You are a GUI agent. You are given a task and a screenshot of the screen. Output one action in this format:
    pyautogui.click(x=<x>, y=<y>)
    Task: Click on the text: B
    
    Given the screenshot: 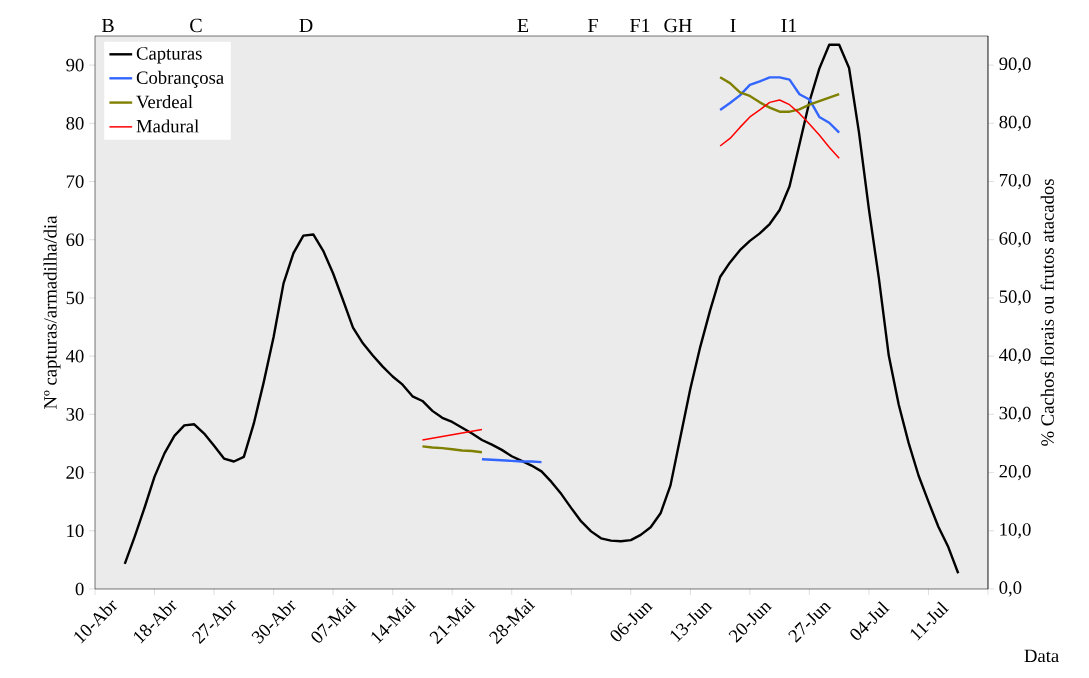 What is the action you would take?
    pyautogui.click(x=107, y=25)
    